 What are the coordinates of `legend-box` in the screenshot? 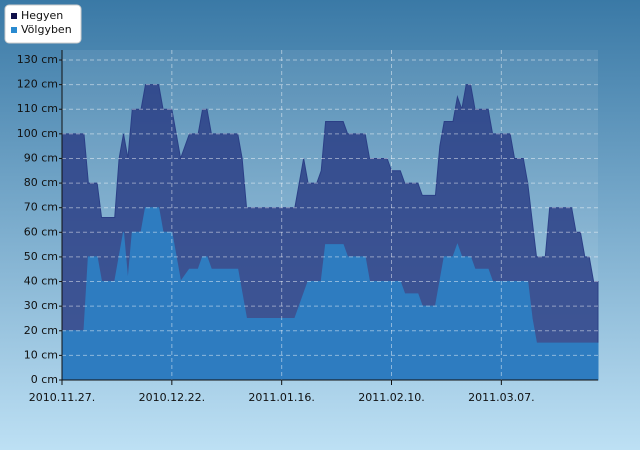 It's located at (43, 24).